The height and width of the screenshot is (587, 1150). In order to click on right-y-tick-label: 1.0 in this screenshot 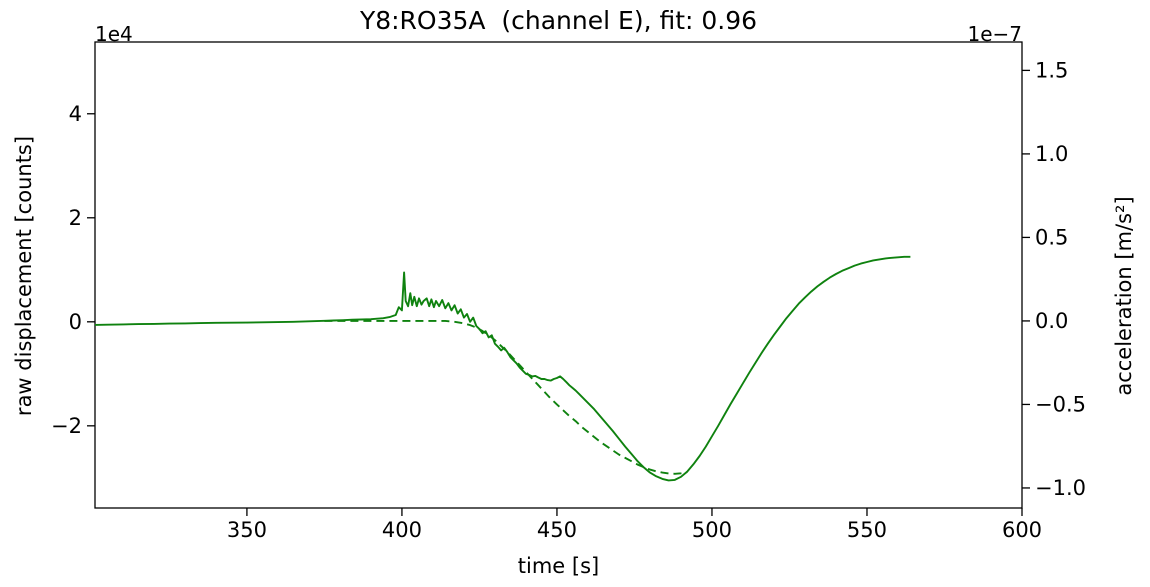, I will do `click(1051, 154)`.